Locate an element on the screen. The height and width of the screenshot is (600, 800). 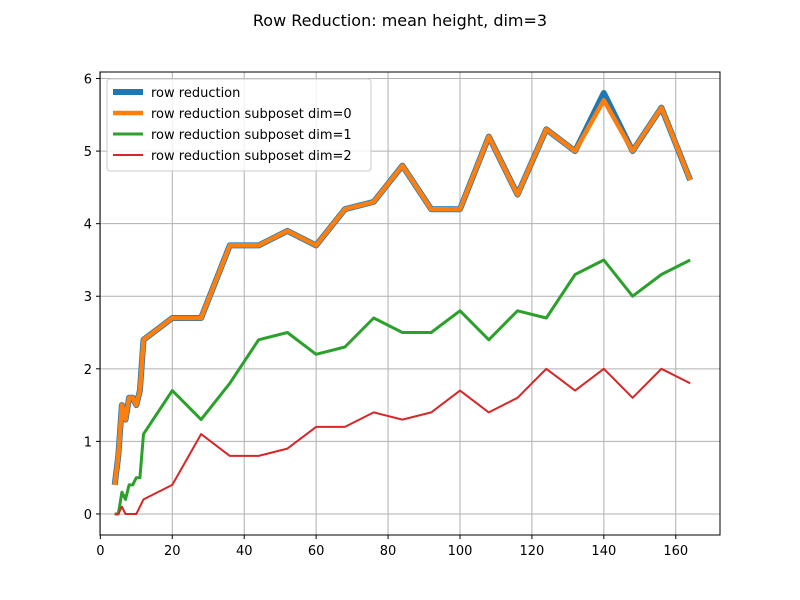
y-tick-label: 0 is located at coordinates (88, 515).